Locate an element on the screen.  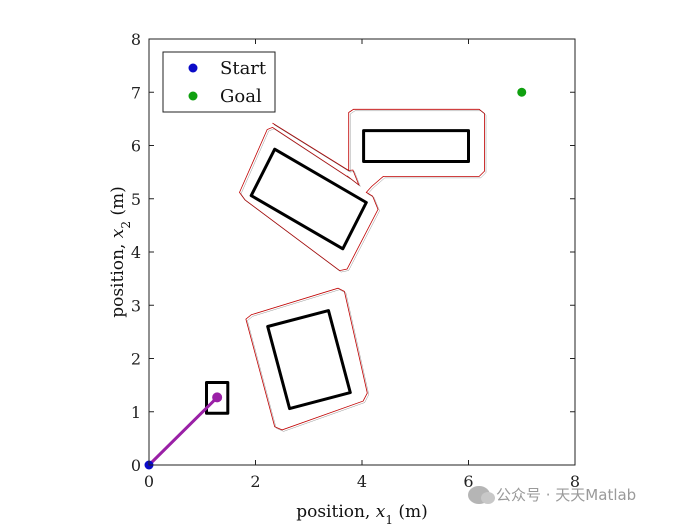
watermark-text: 公众号 · 天天Matlab is located at coordinates (566, 495).